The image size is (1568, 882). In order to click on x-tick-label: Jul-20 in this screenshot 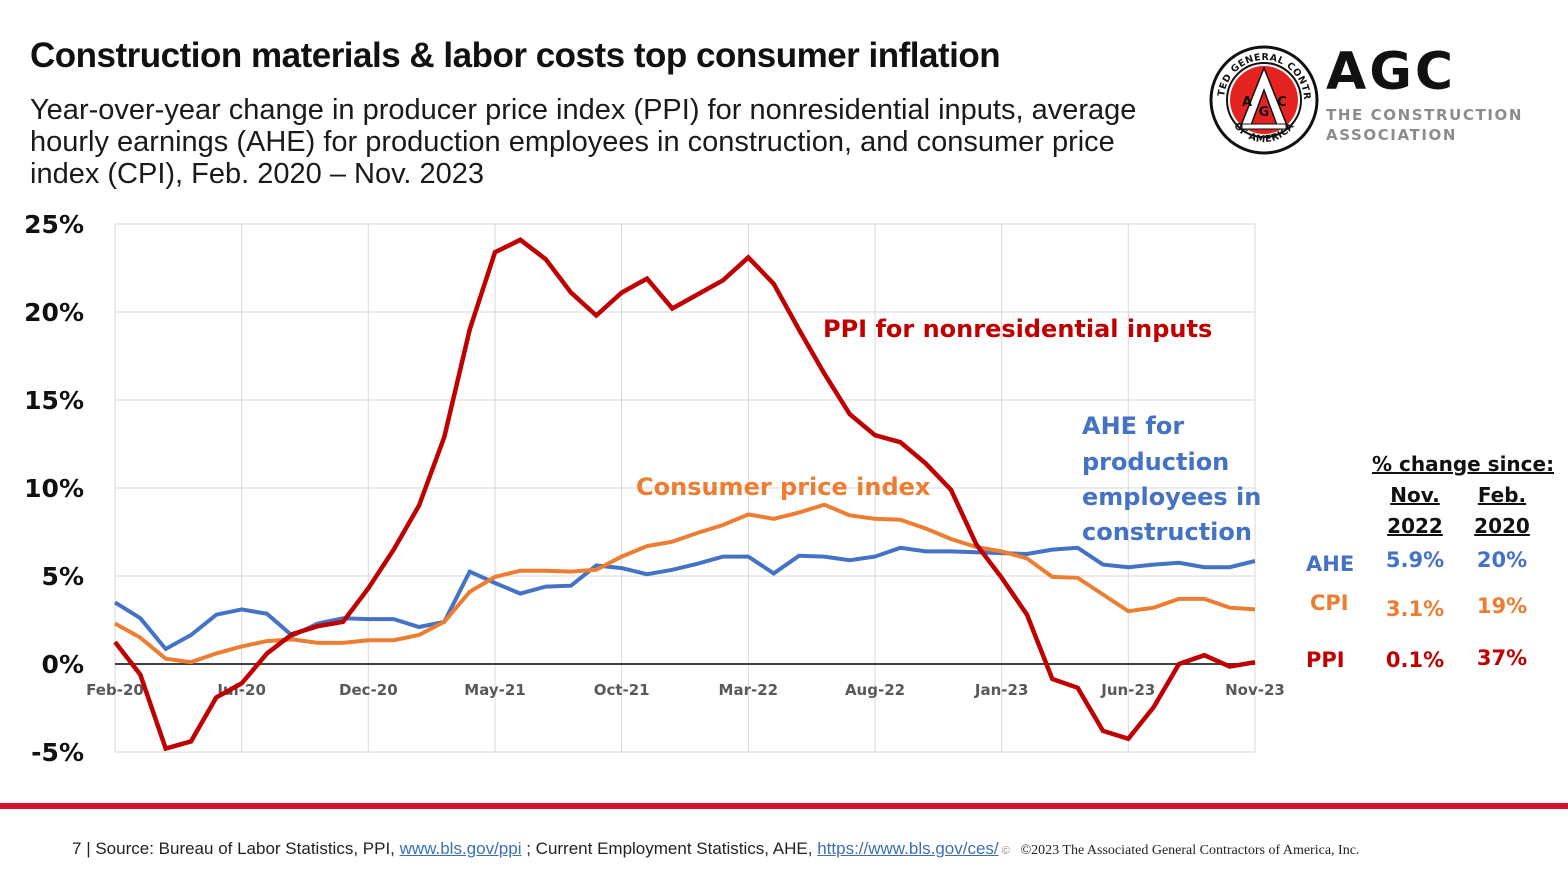, I will do `click(241, 690)`.